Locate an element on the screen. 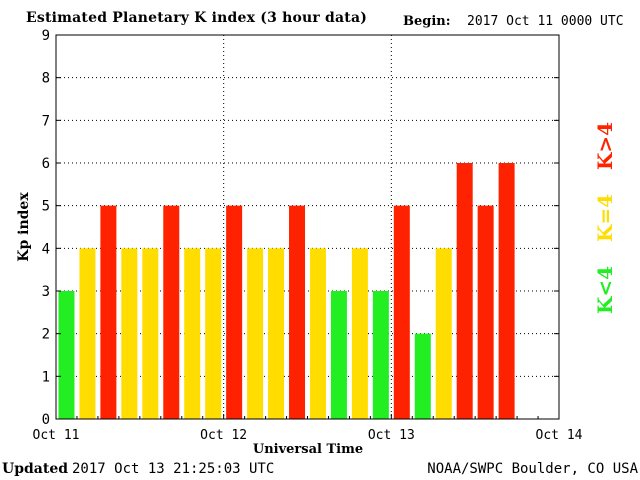 Image resolution: width=640 pixels, height=480 pixels. y-tick-label: 6 is located at coordinates (46, 164).